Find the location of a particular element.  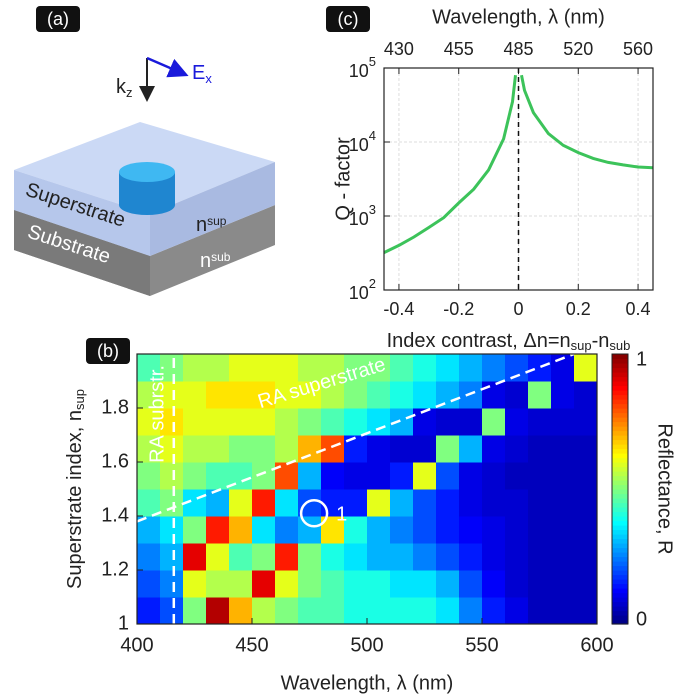

x-tick-label: 0.2 is located at coordinates (578, 309).